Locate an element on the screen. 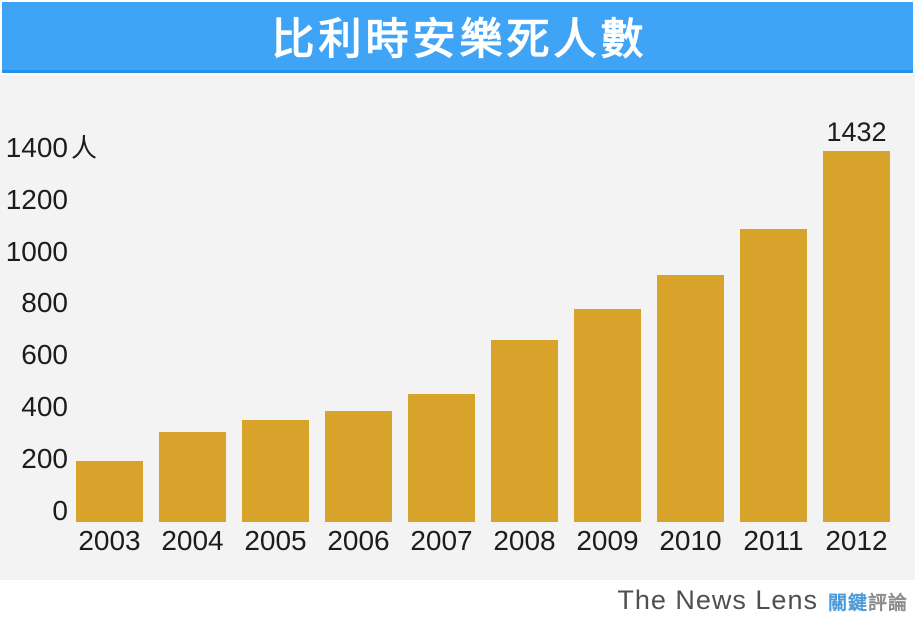  x-tick-label: 2006 is located at coordinates (358, 540).